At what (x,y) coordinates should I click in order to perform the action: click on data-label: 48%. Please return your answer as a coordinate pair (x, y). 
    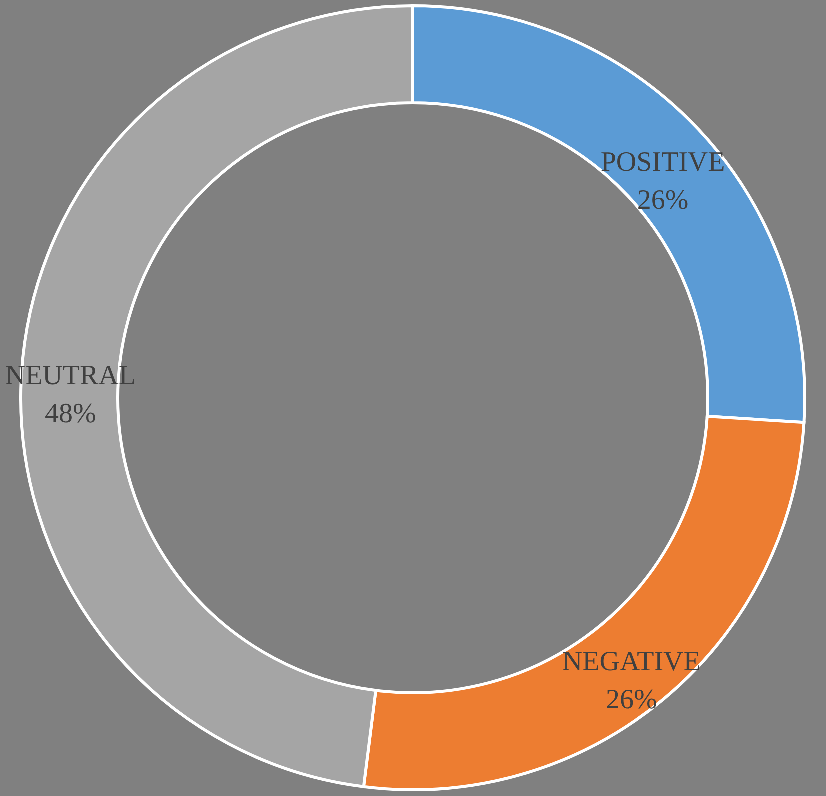
    Looking at the image, I should click on (70, 414).